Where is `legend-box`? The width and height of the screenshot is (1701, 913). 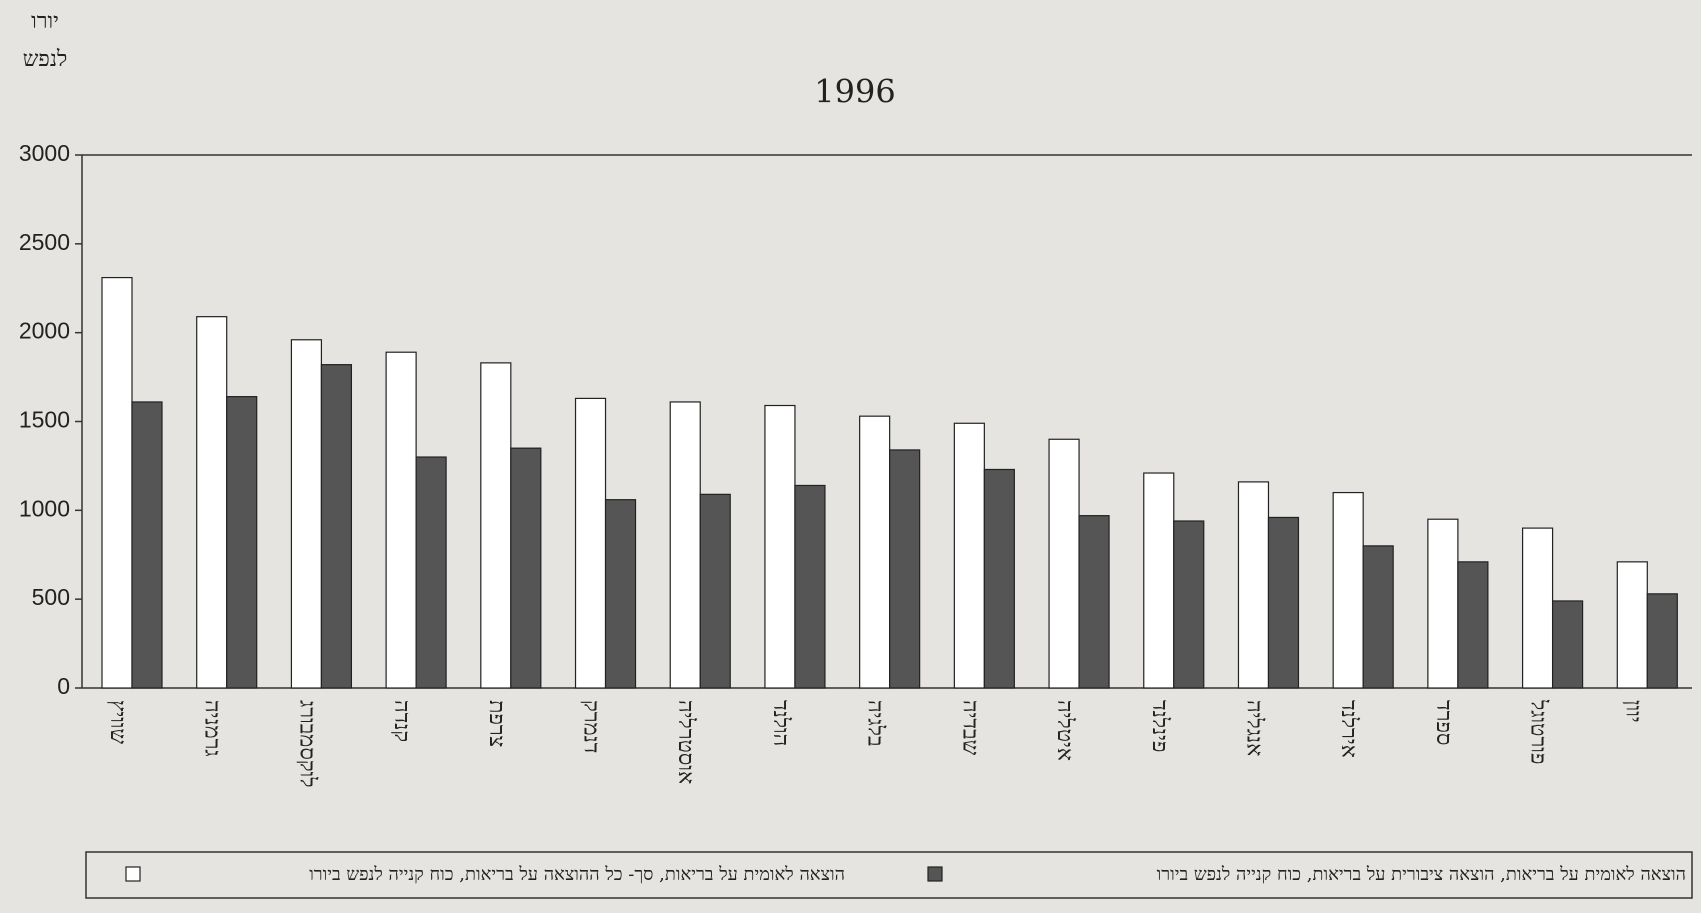
legend-box is located at coordinates (889, 875).